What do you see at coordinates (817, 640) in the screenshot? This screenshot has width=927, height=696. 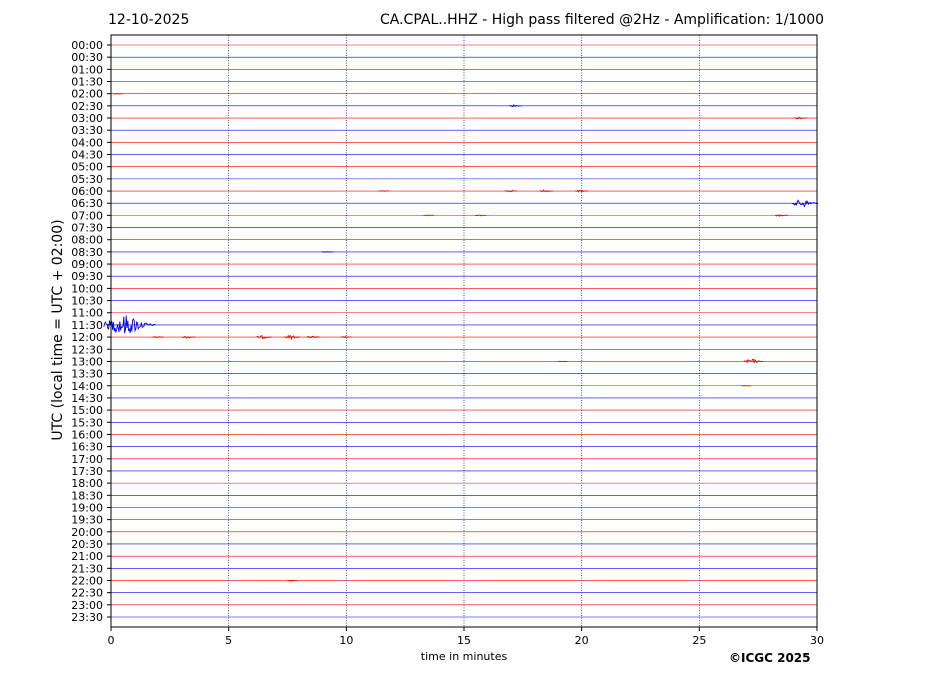 I see `x-tick-label: 30` at bounding box center [817, 640].